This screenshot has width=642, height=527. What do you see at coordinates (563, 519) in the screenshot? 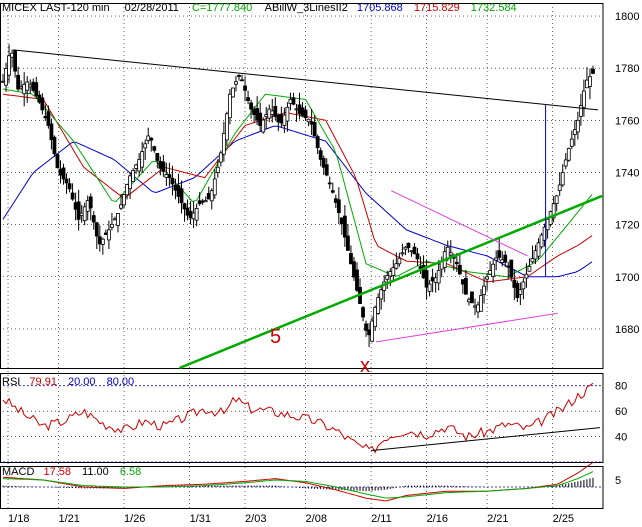
I see `date-tick-label: 2/25` at bounding box center [563, 519].